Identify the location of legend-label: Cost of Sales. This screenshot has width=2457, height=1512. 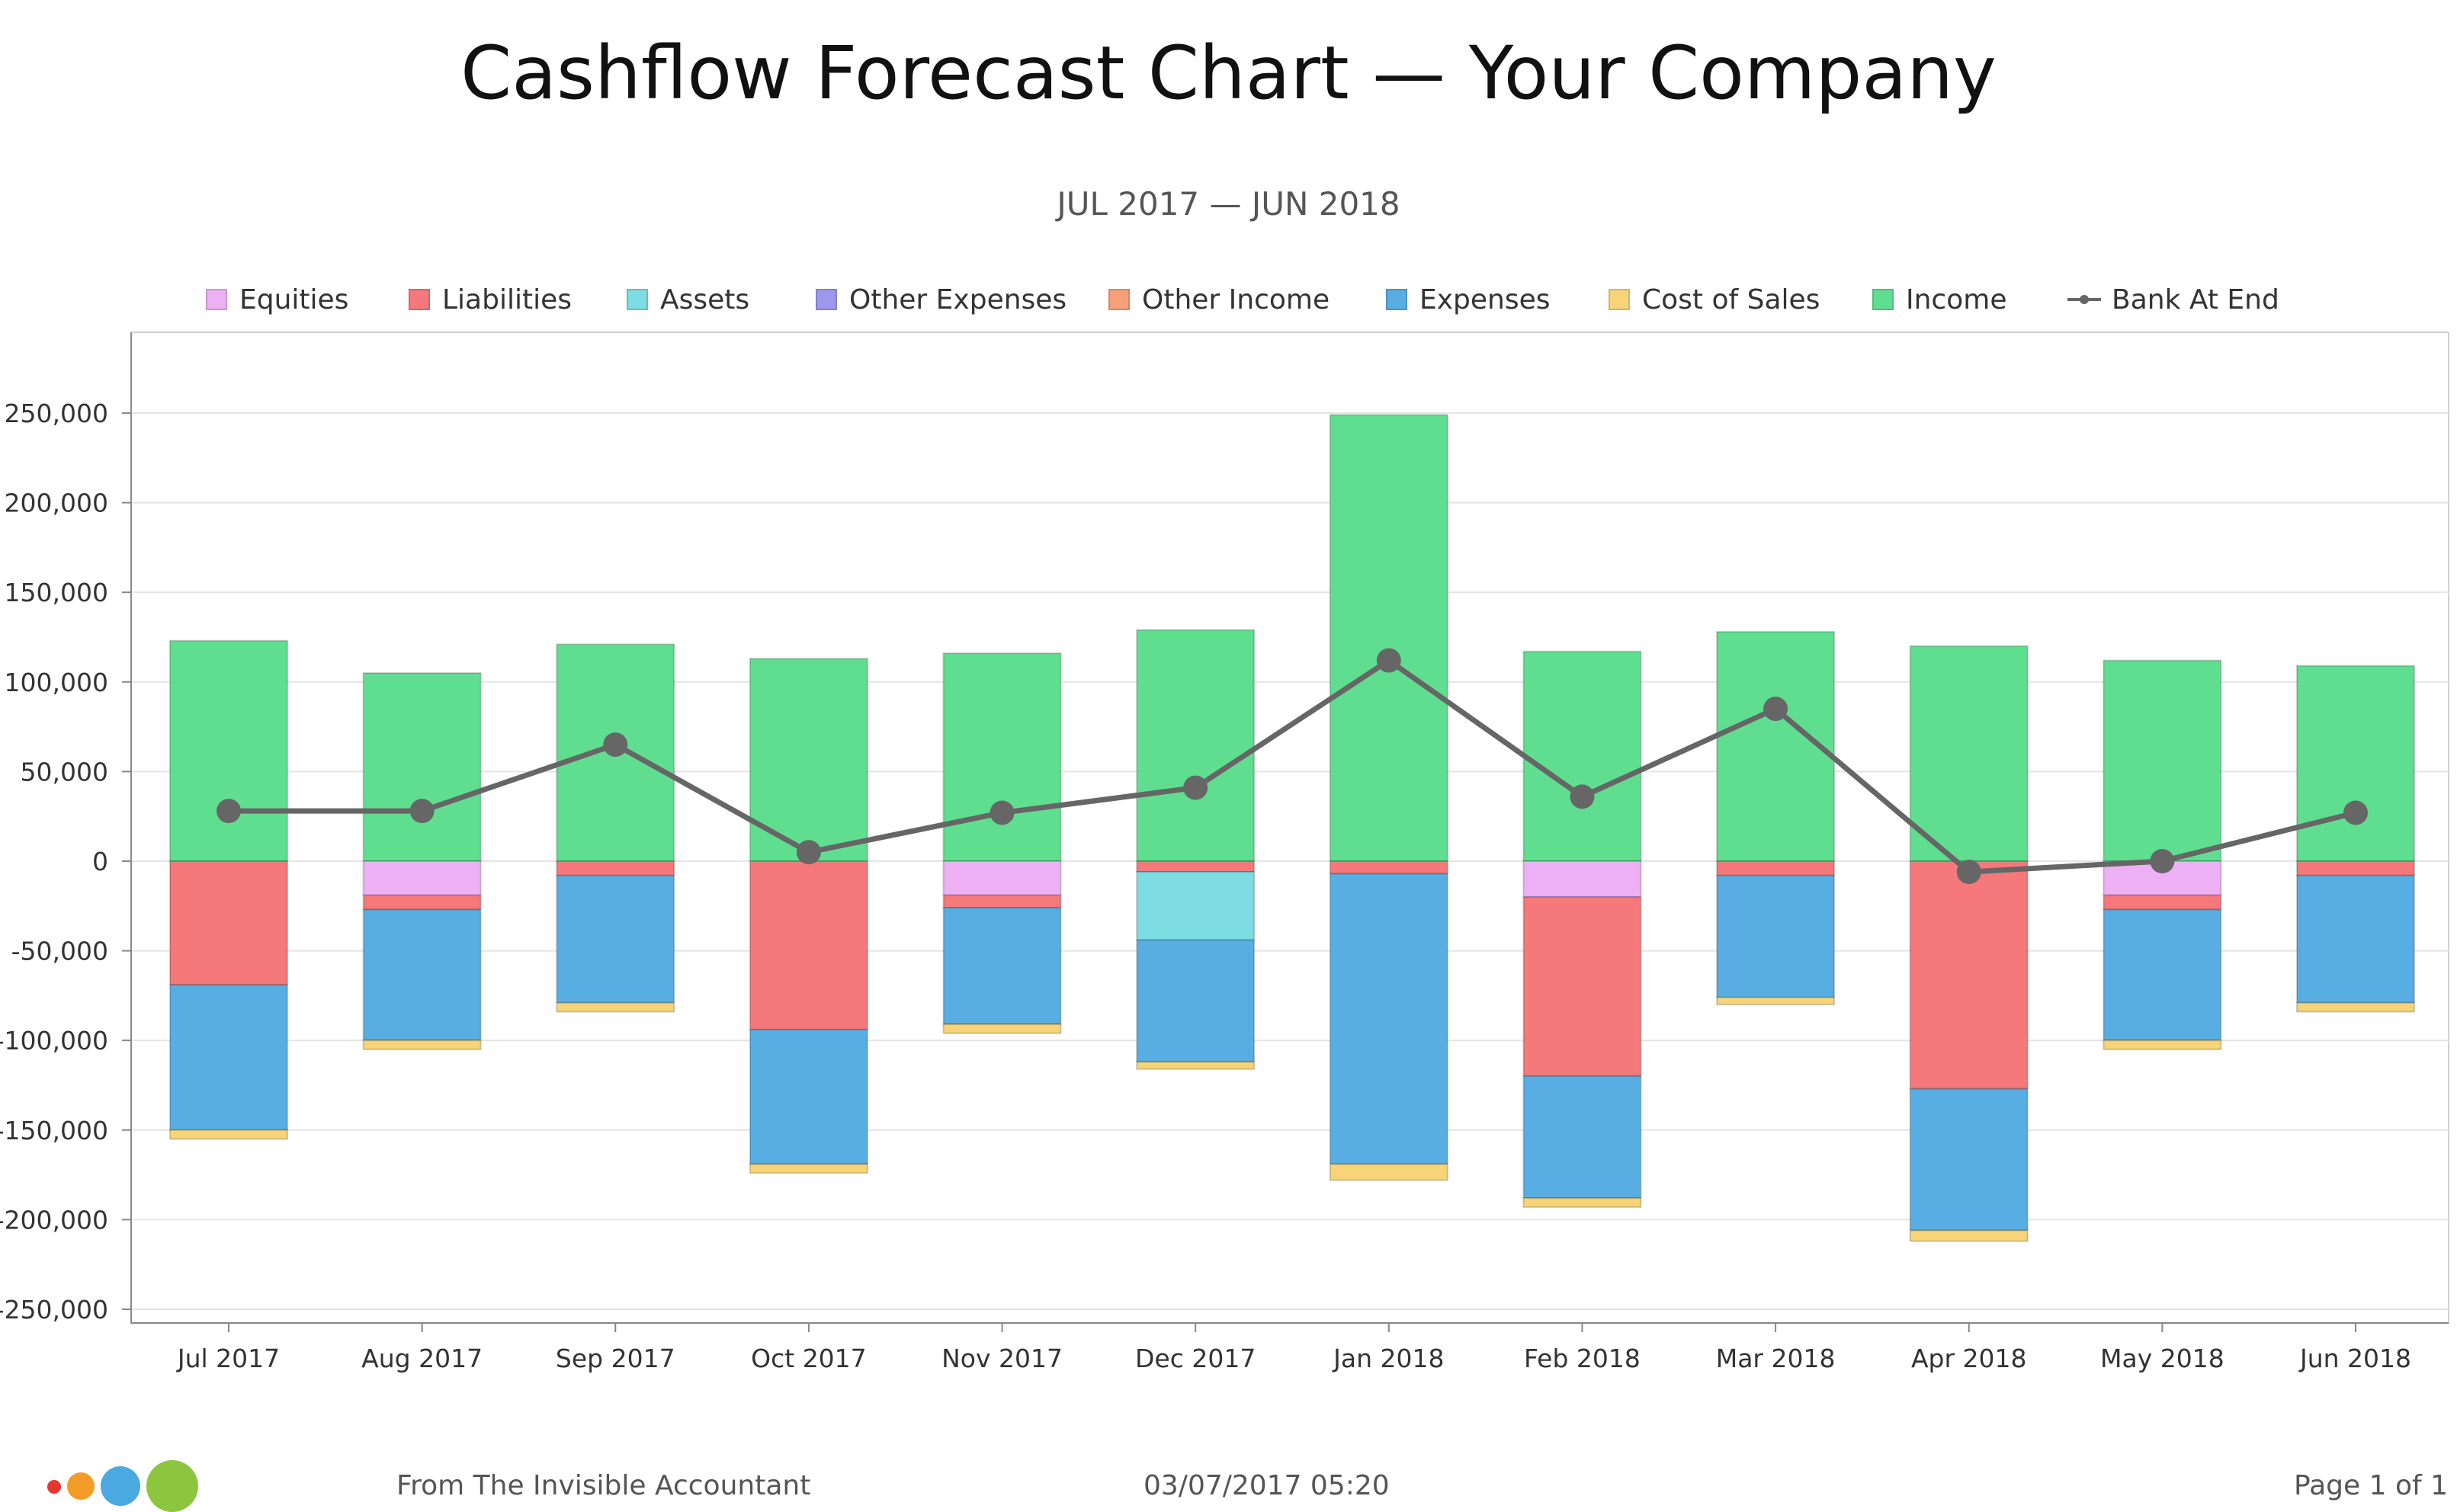
(1731, 300).